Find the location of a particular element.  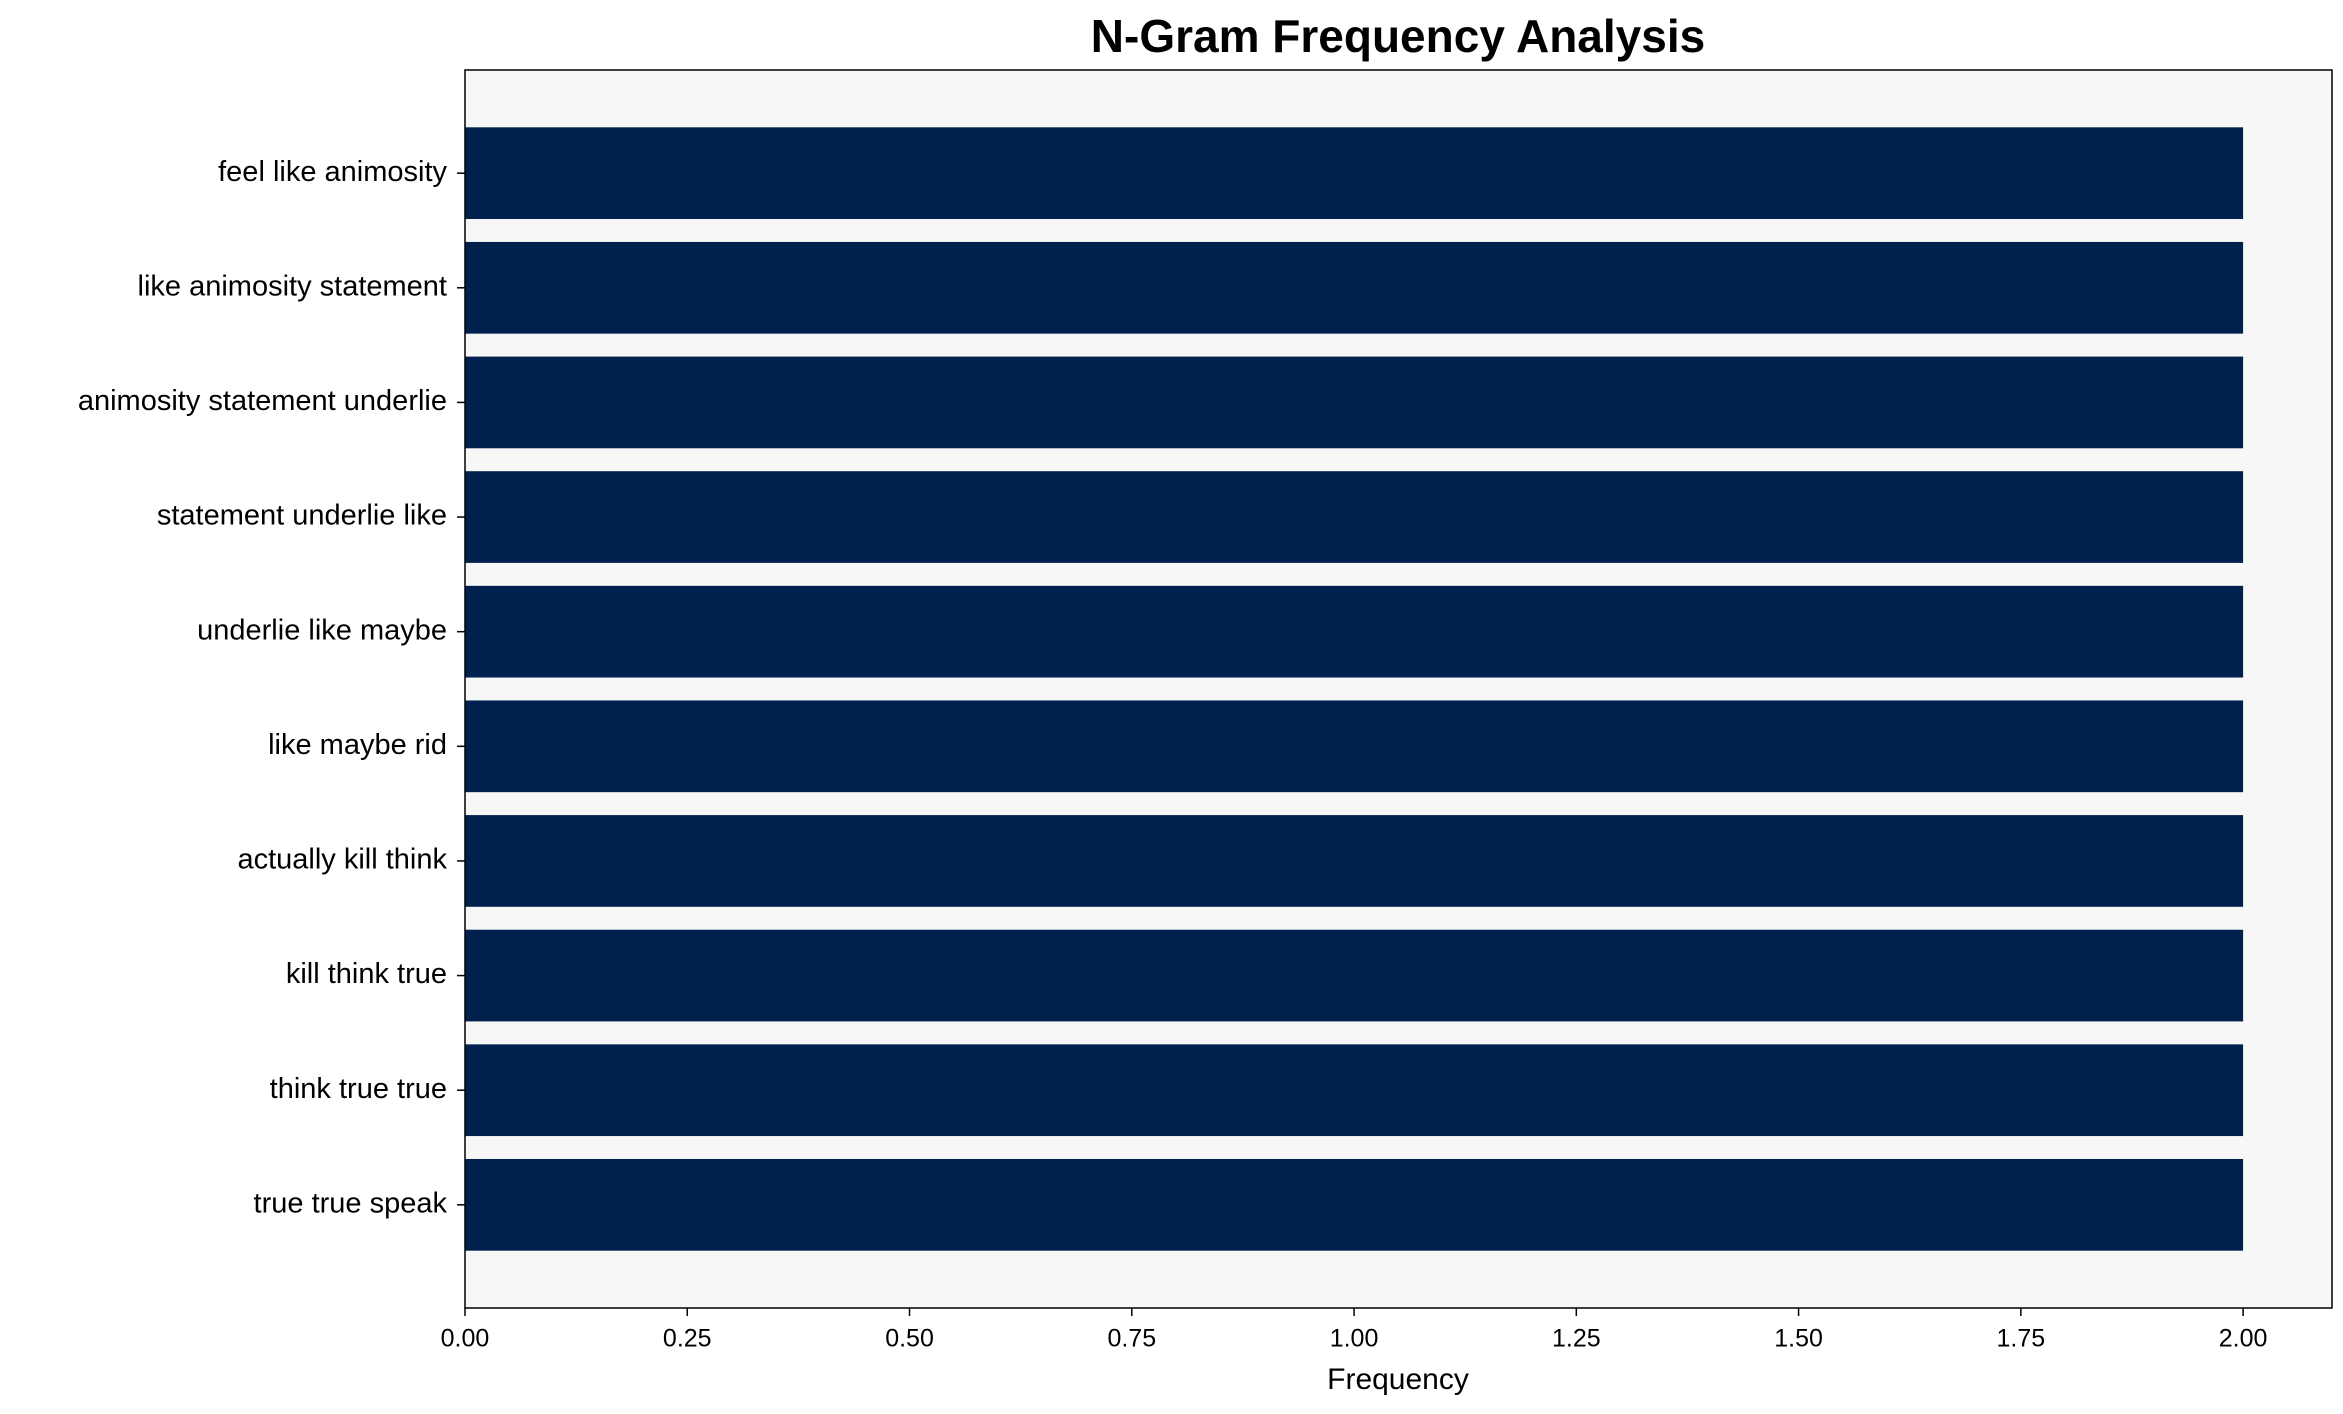

y-tick-label: feel like animosity is located at coordinates (332, 172).